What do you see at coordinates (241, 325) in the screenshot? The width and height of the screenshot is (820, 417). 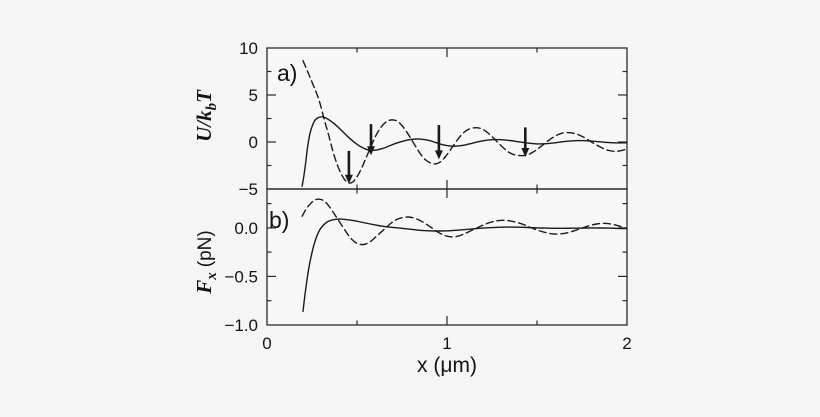 I see `y-tick-label: −1.0` at bounding box center [241, 325].